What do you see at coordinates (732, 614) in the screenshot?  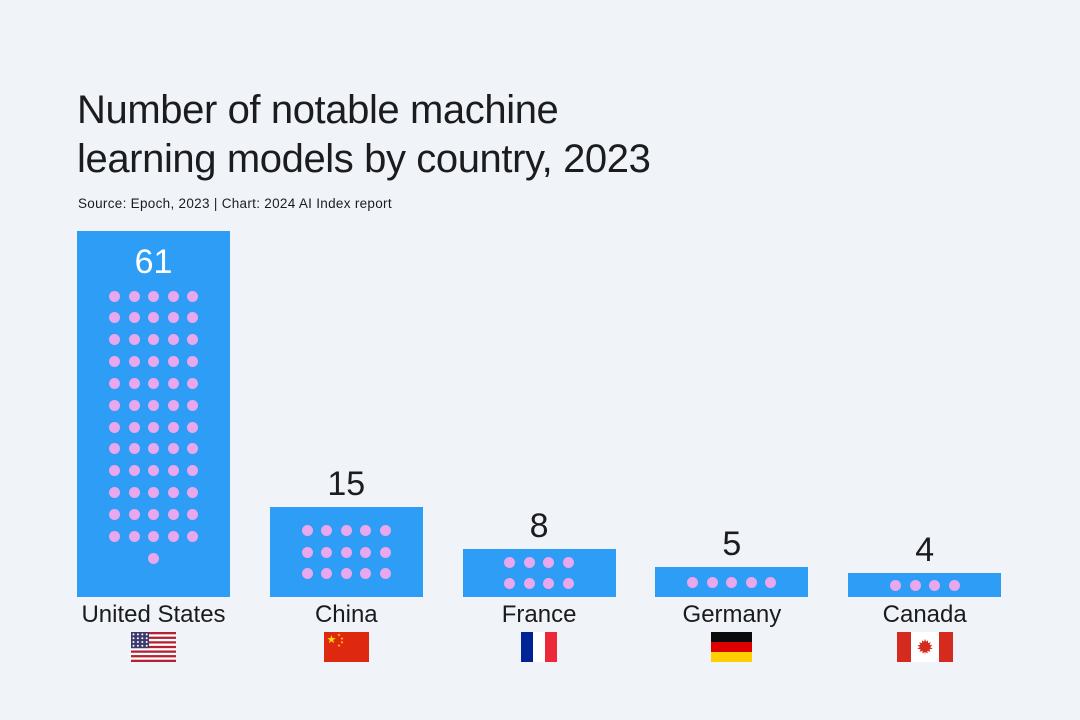 I see `germany-label: Germany` at bounding box center [732, 614].